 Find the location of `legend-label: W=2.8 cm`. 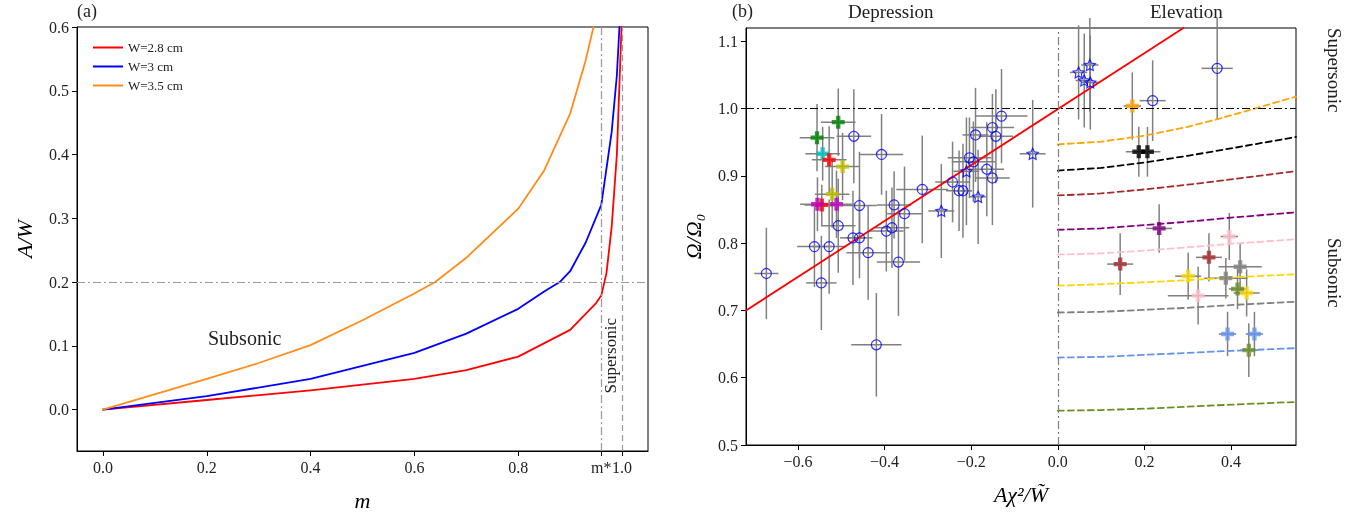

legend-label: W=2.8 cm is located at coordinates (155, 47).